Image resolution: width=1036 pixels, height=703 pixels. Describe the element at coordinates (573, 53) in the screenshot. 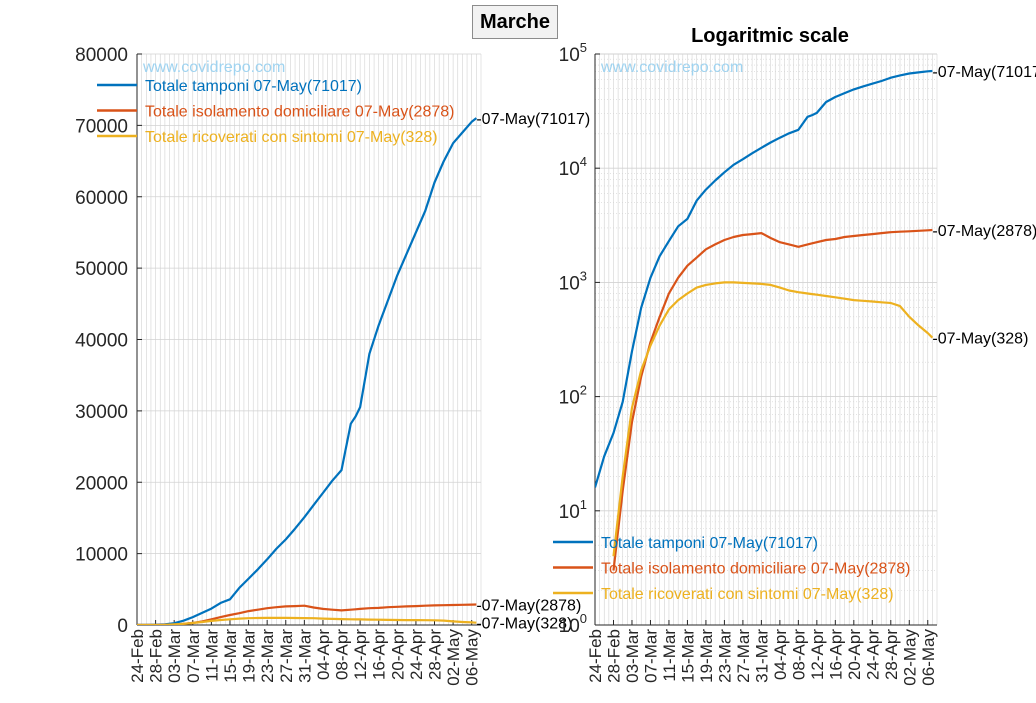

I see `y-tick-label: 10⁵` at that location.